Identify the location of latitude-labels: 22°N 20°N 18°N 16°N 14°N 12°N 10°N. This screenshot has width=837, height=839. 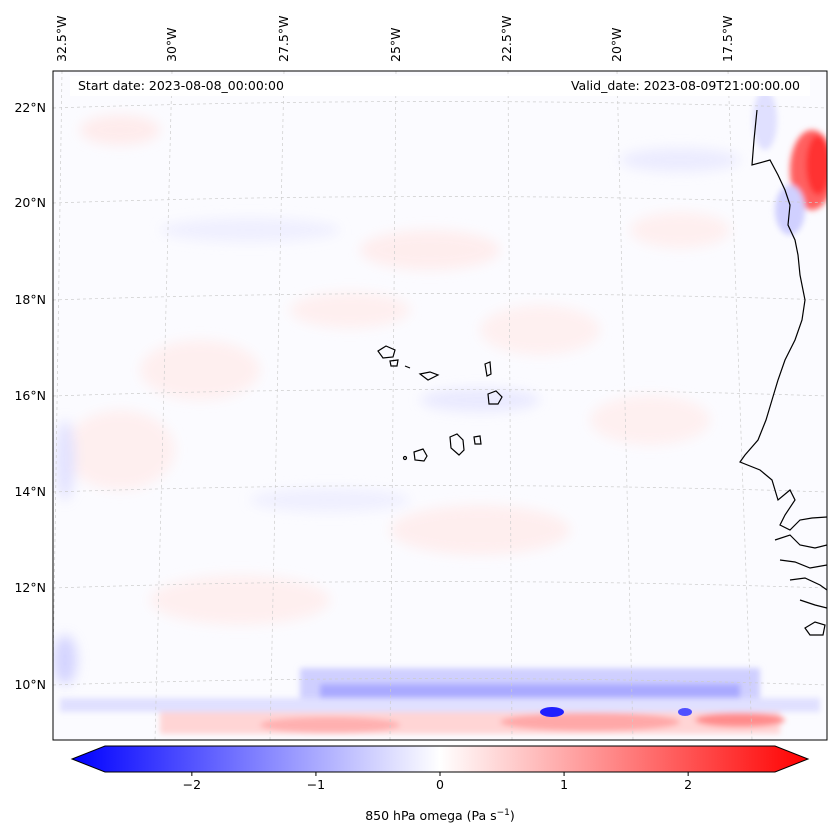
(30, 396).